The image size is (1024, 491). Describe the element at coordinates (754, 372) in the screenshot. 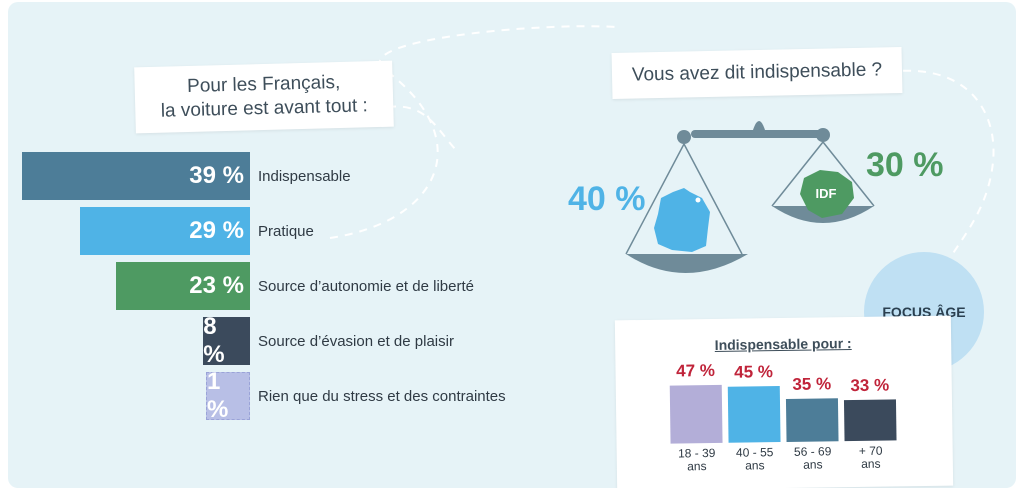

I see `age-bar-value-label: 45 %` at that location.